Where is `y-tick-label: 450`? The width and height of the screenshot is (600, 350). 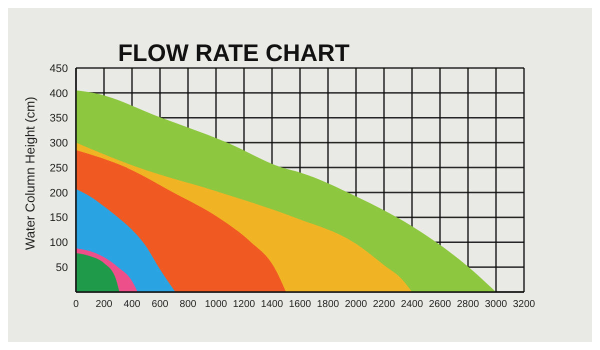 y-tick-label: 450 is located at coordinates (59, 68).